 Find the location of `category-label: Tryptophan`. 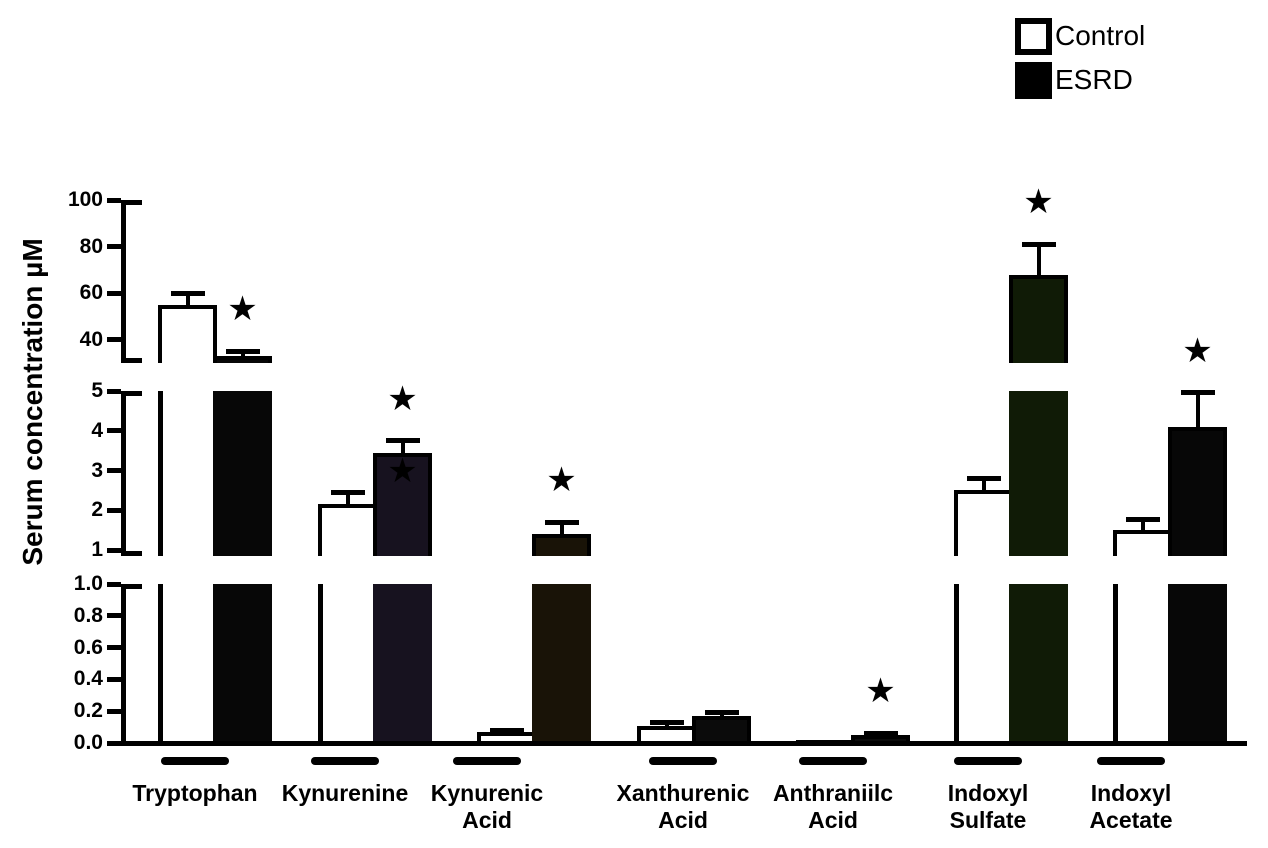

category-label: Tryptophan is located at coordinates (195, 793).